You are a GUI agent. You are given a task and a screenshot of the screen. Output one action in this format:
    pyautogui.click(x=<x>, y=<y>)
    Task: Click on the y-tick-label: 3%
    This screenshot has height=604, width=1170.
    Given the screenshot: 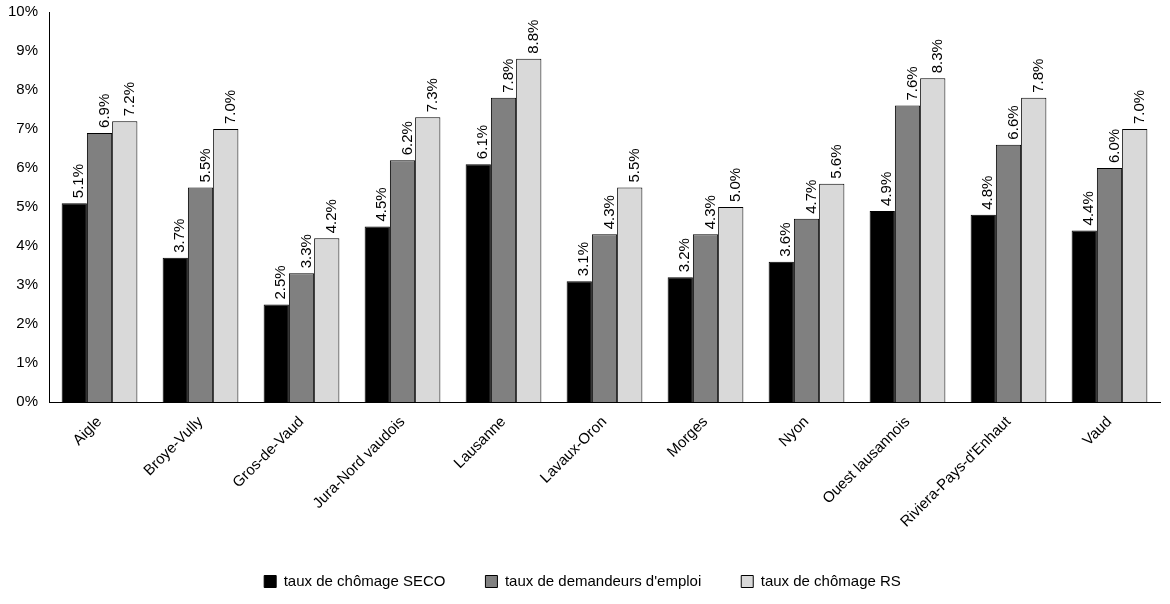 What is the action you would take?
    pyautogui.click(x=27, y=284)
    